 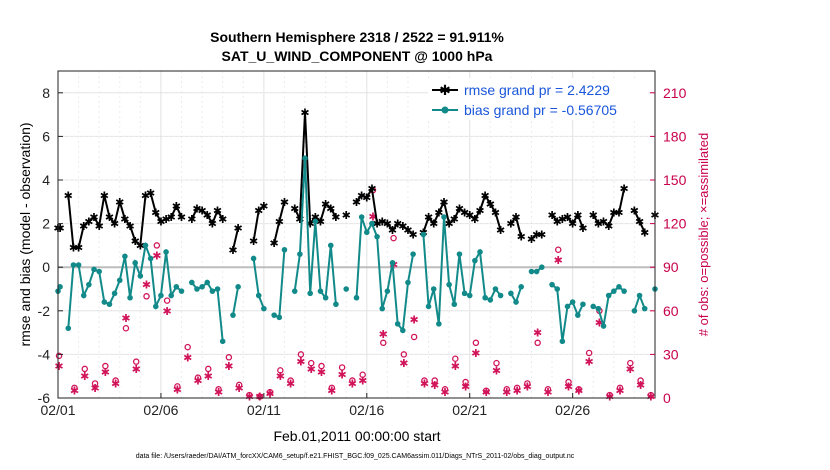 What do you see at coordinates (356, 436) in the screenshot?
I see `x-axis-label: Feb.01,2011 00:00:00 start` at bounding box center [356, 436].